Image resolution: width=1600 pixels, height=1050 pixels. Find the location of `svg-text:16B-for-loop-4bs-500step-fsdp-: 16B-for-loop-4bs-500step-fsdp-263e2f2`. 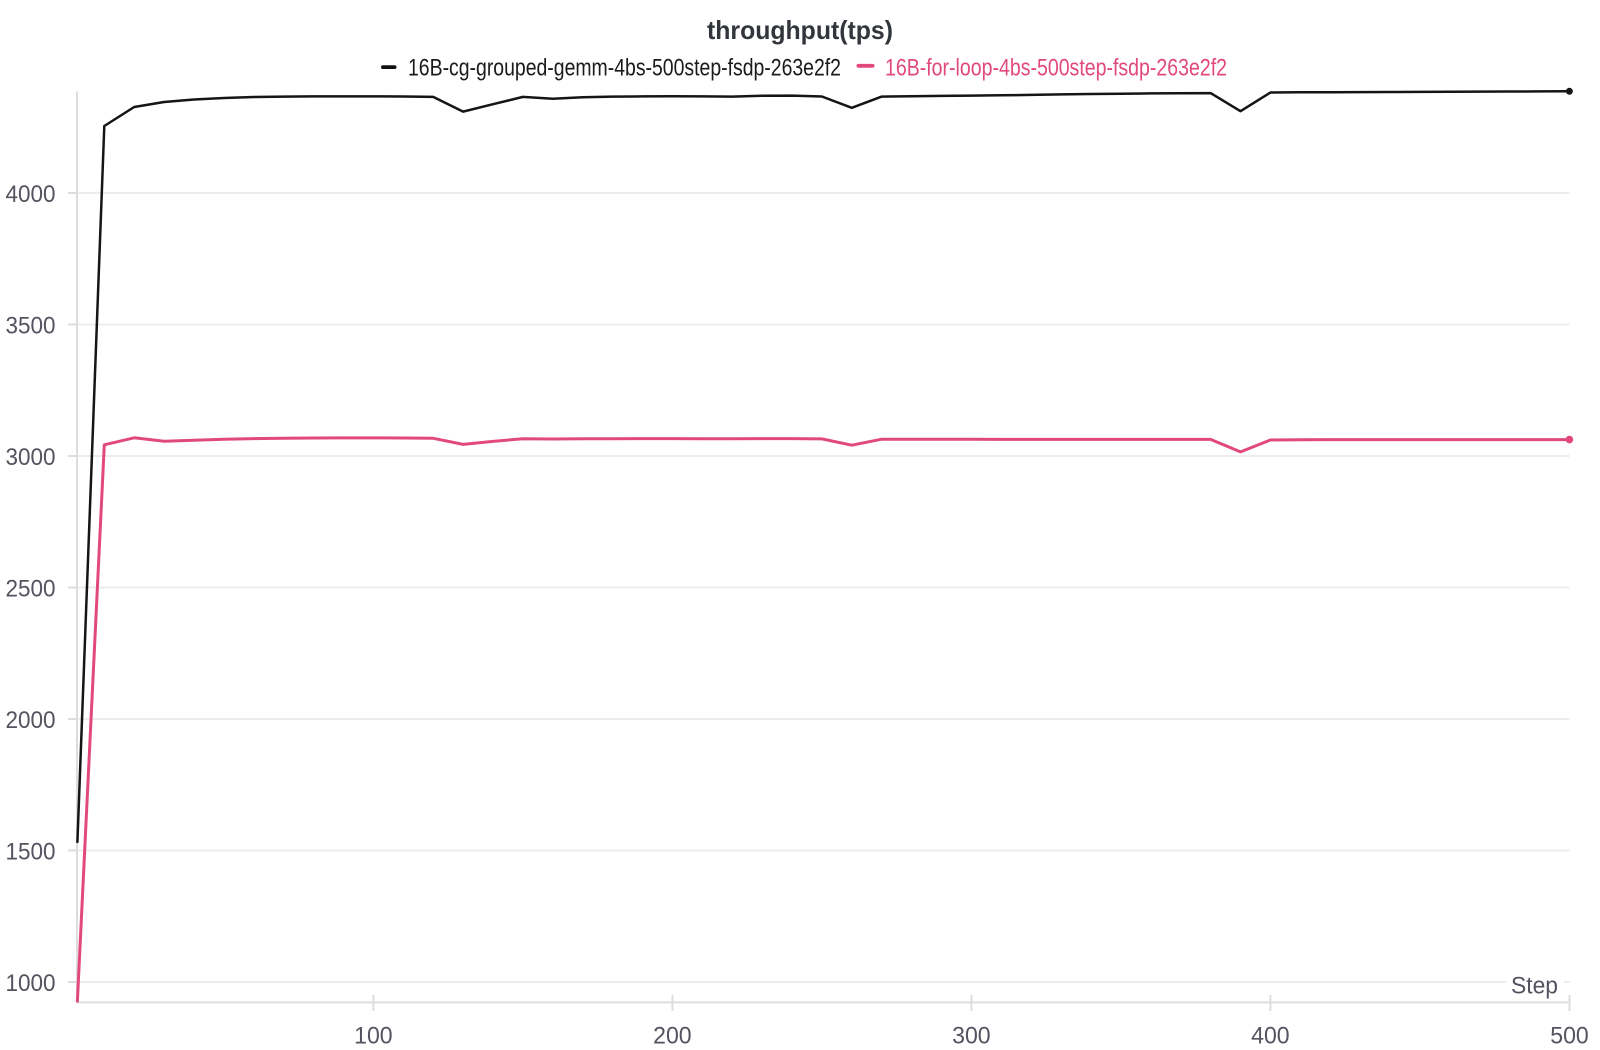

svg-text:16B-for-loop-4bs-500step-fsdp-: 16B-for-loop-4bs-500step-fsdp-263e2f2 is located at coordinates (1056, 68).